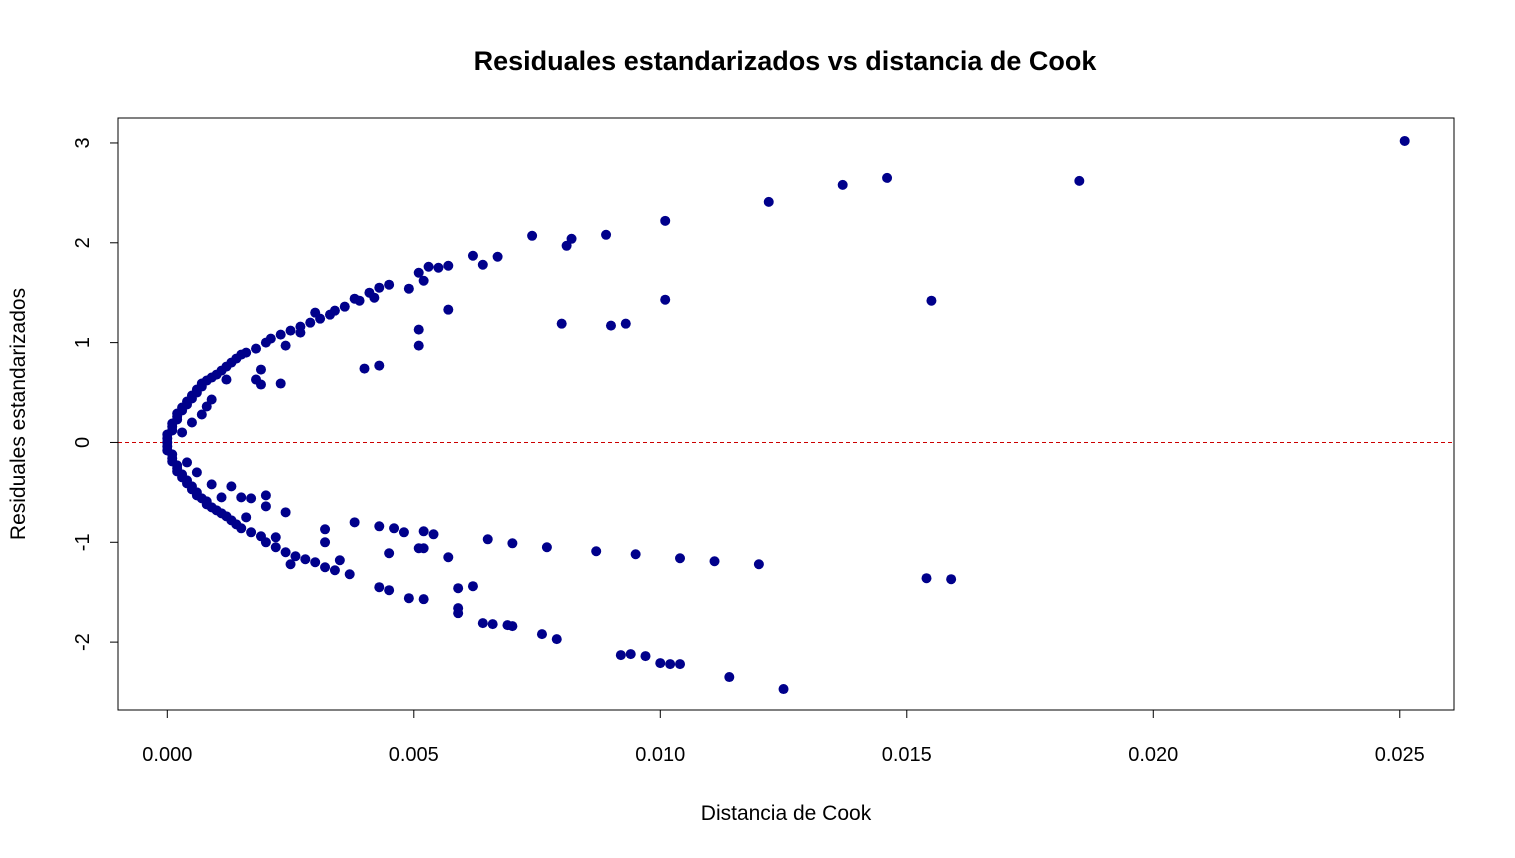 This screenshot has width=1515, height=858. Describe the element at coordinates (83, 142) in the screenshot. I see `y-tick-label: 3` at that location.